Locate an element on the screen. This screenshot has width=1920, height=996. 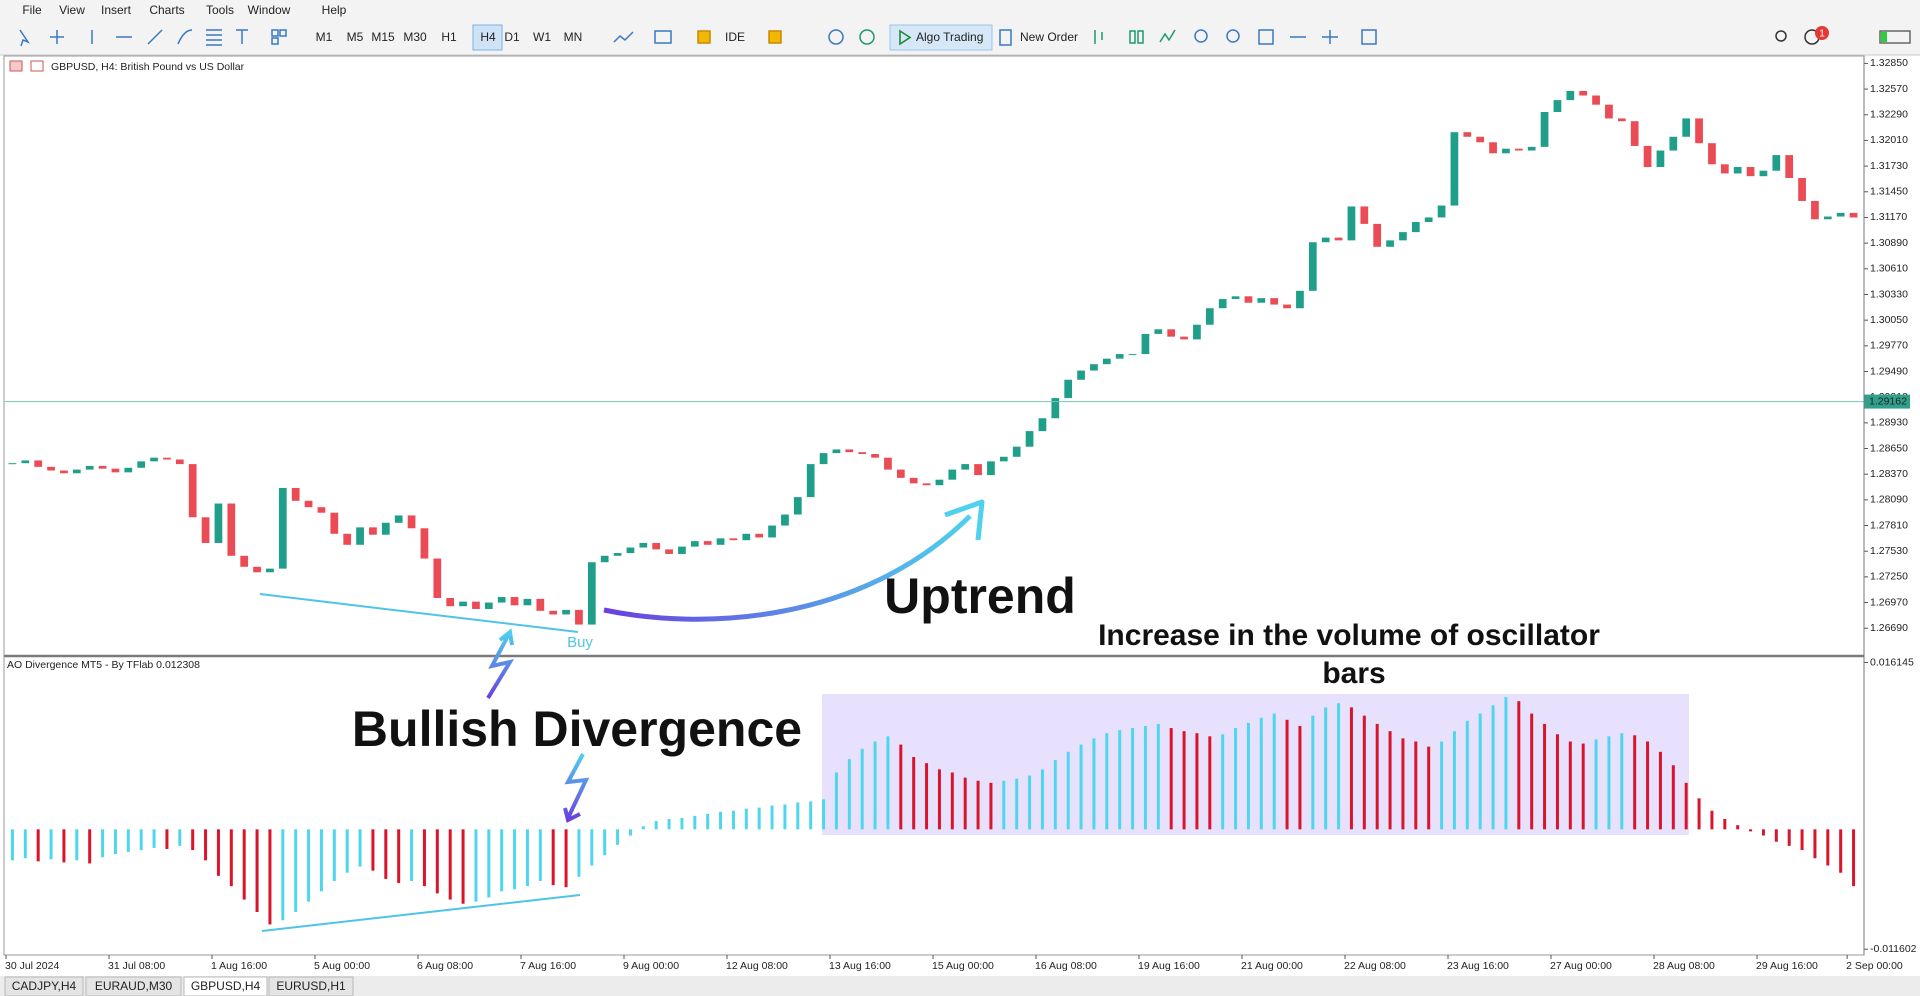
menu-item: Window is located at coordinates (269, 10).